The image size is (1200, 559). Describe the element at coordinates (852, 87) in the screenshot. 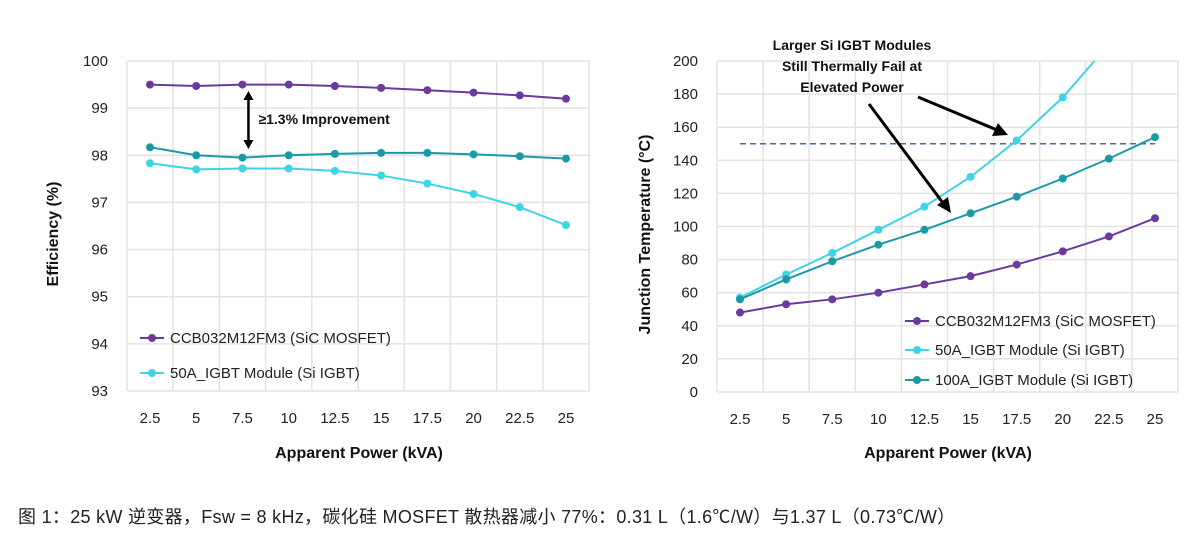

I see `annotation-text: Elevated Power` at that location.